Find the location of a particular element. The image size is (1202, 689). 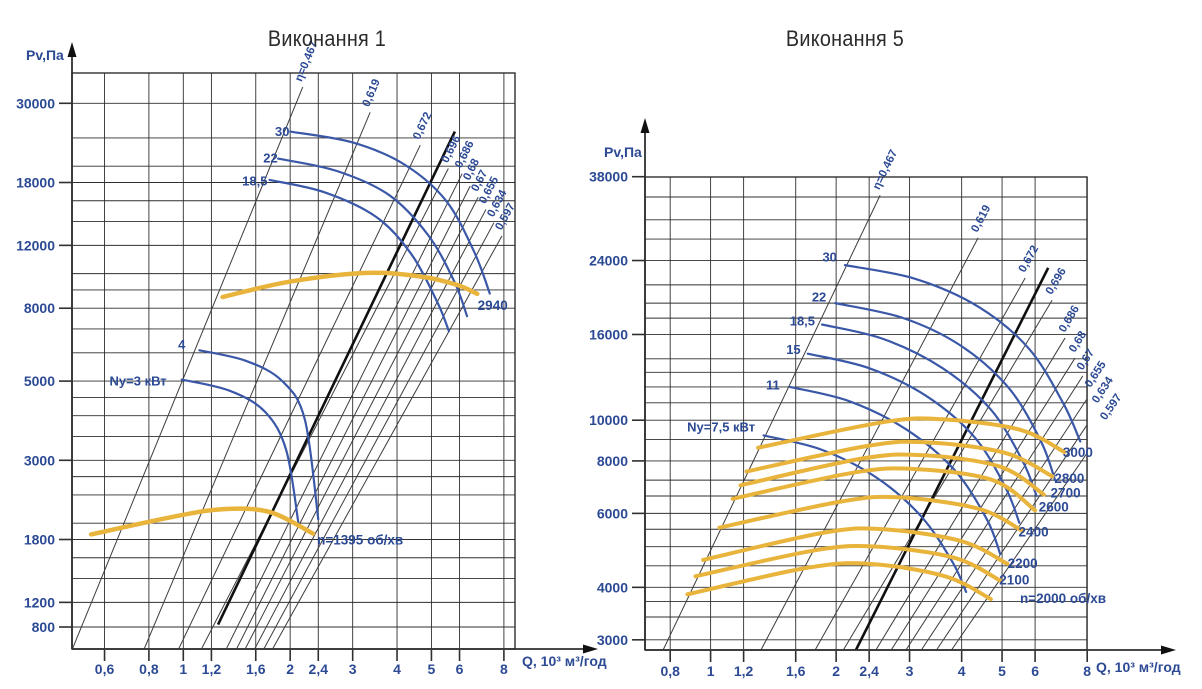

svg-text: 5000 is located at coordinates (39, 381).